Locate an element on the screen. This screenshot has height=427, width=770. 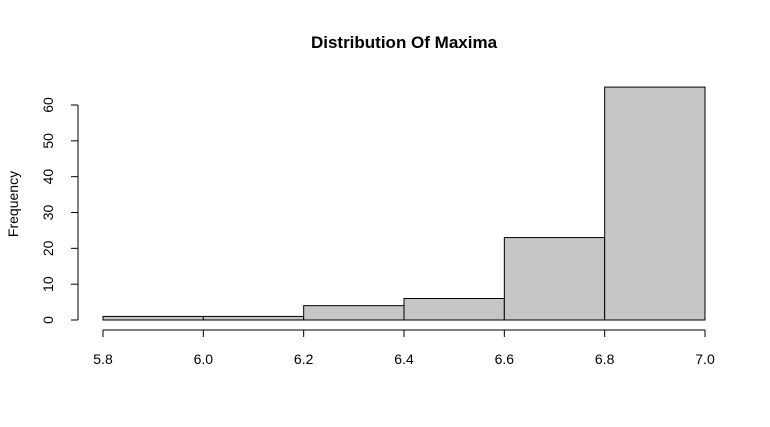
x-tick-label: 6.4 is located at coordinates (404, 359).